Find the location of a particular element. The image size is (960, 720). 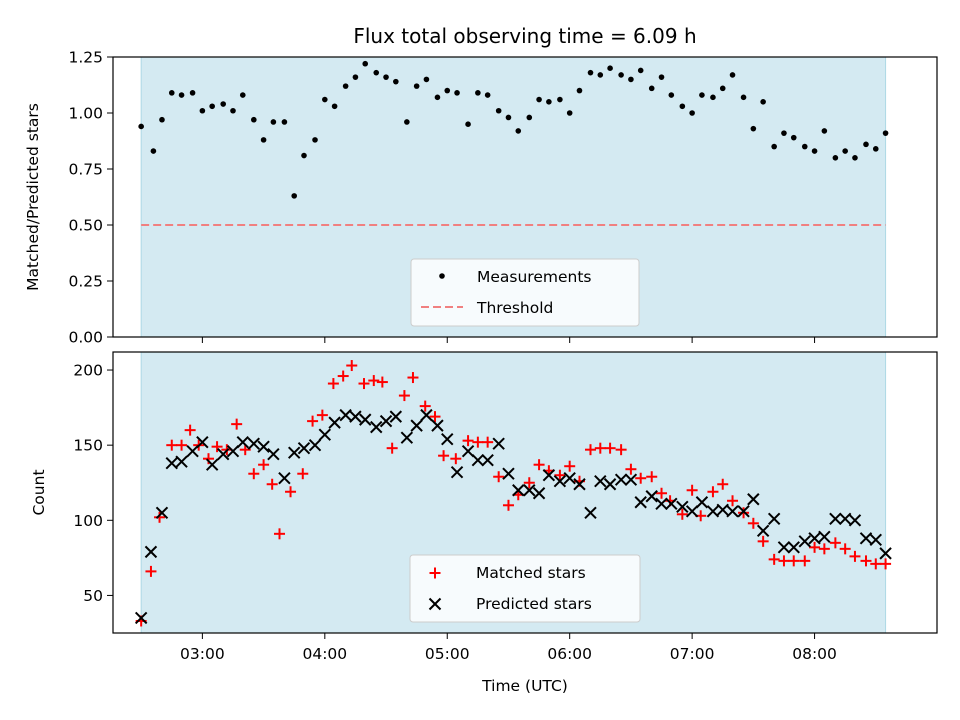

legend-threshold-label: Threshold is located at coordinates (514, 308).